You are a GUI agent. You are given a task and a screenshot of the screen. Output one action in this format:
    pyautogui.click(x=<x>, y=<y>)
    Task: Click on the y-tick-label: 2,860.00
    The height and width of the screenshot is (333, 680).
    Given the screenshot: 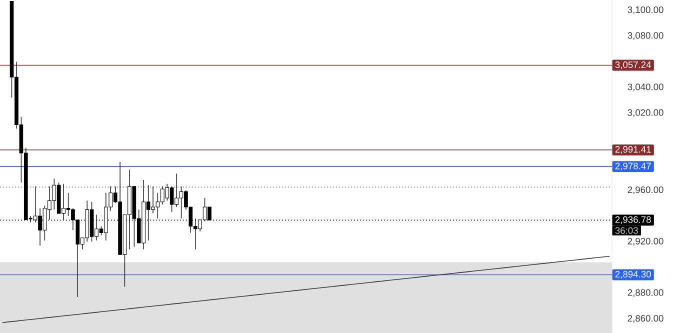 What is the action you would take?
    pyautogui.click(x=646, y=319)
    